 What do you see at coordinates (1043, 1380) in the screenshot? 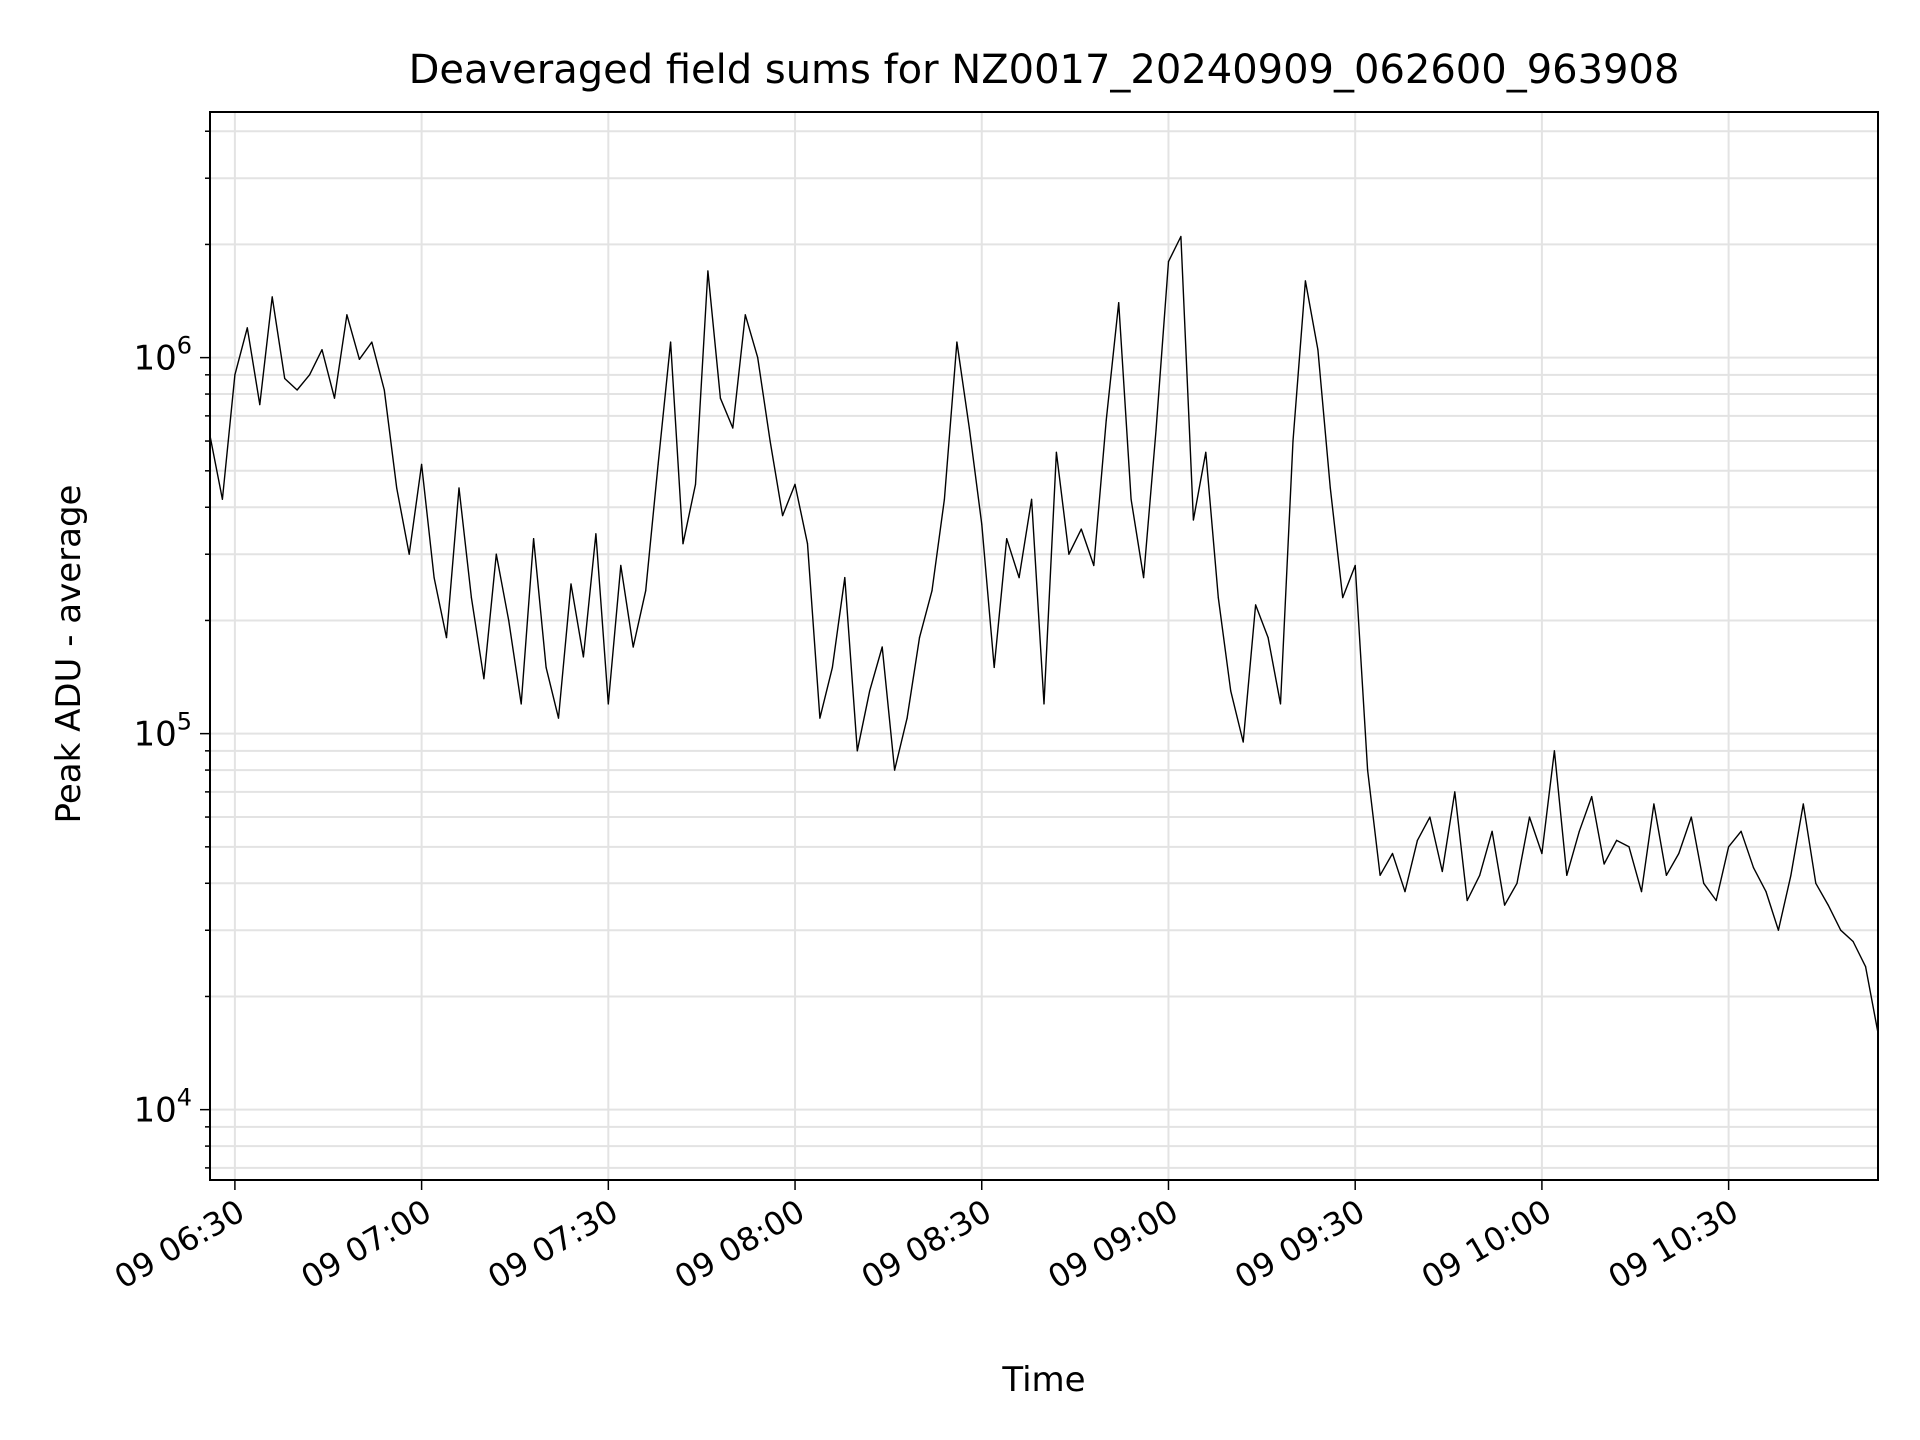
I see `x-axis-label: Time` at bounding box center [1043, 1380].